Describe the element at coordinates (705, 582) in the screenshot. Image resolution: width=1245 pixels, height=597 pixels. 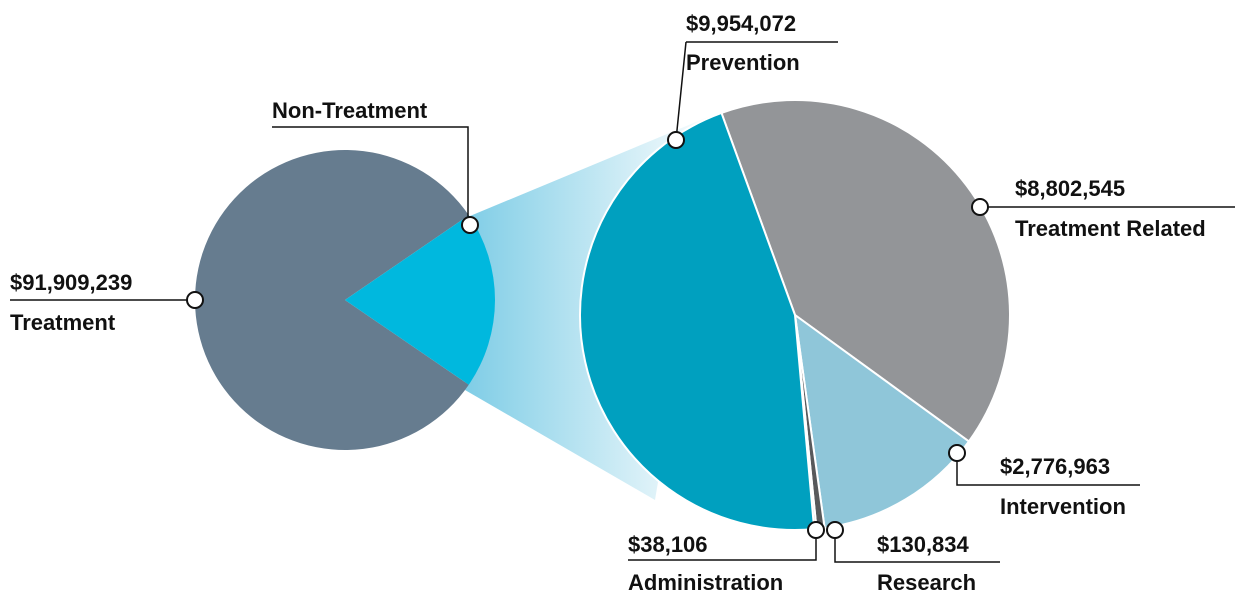
I see `category-label: Administration` at that location.